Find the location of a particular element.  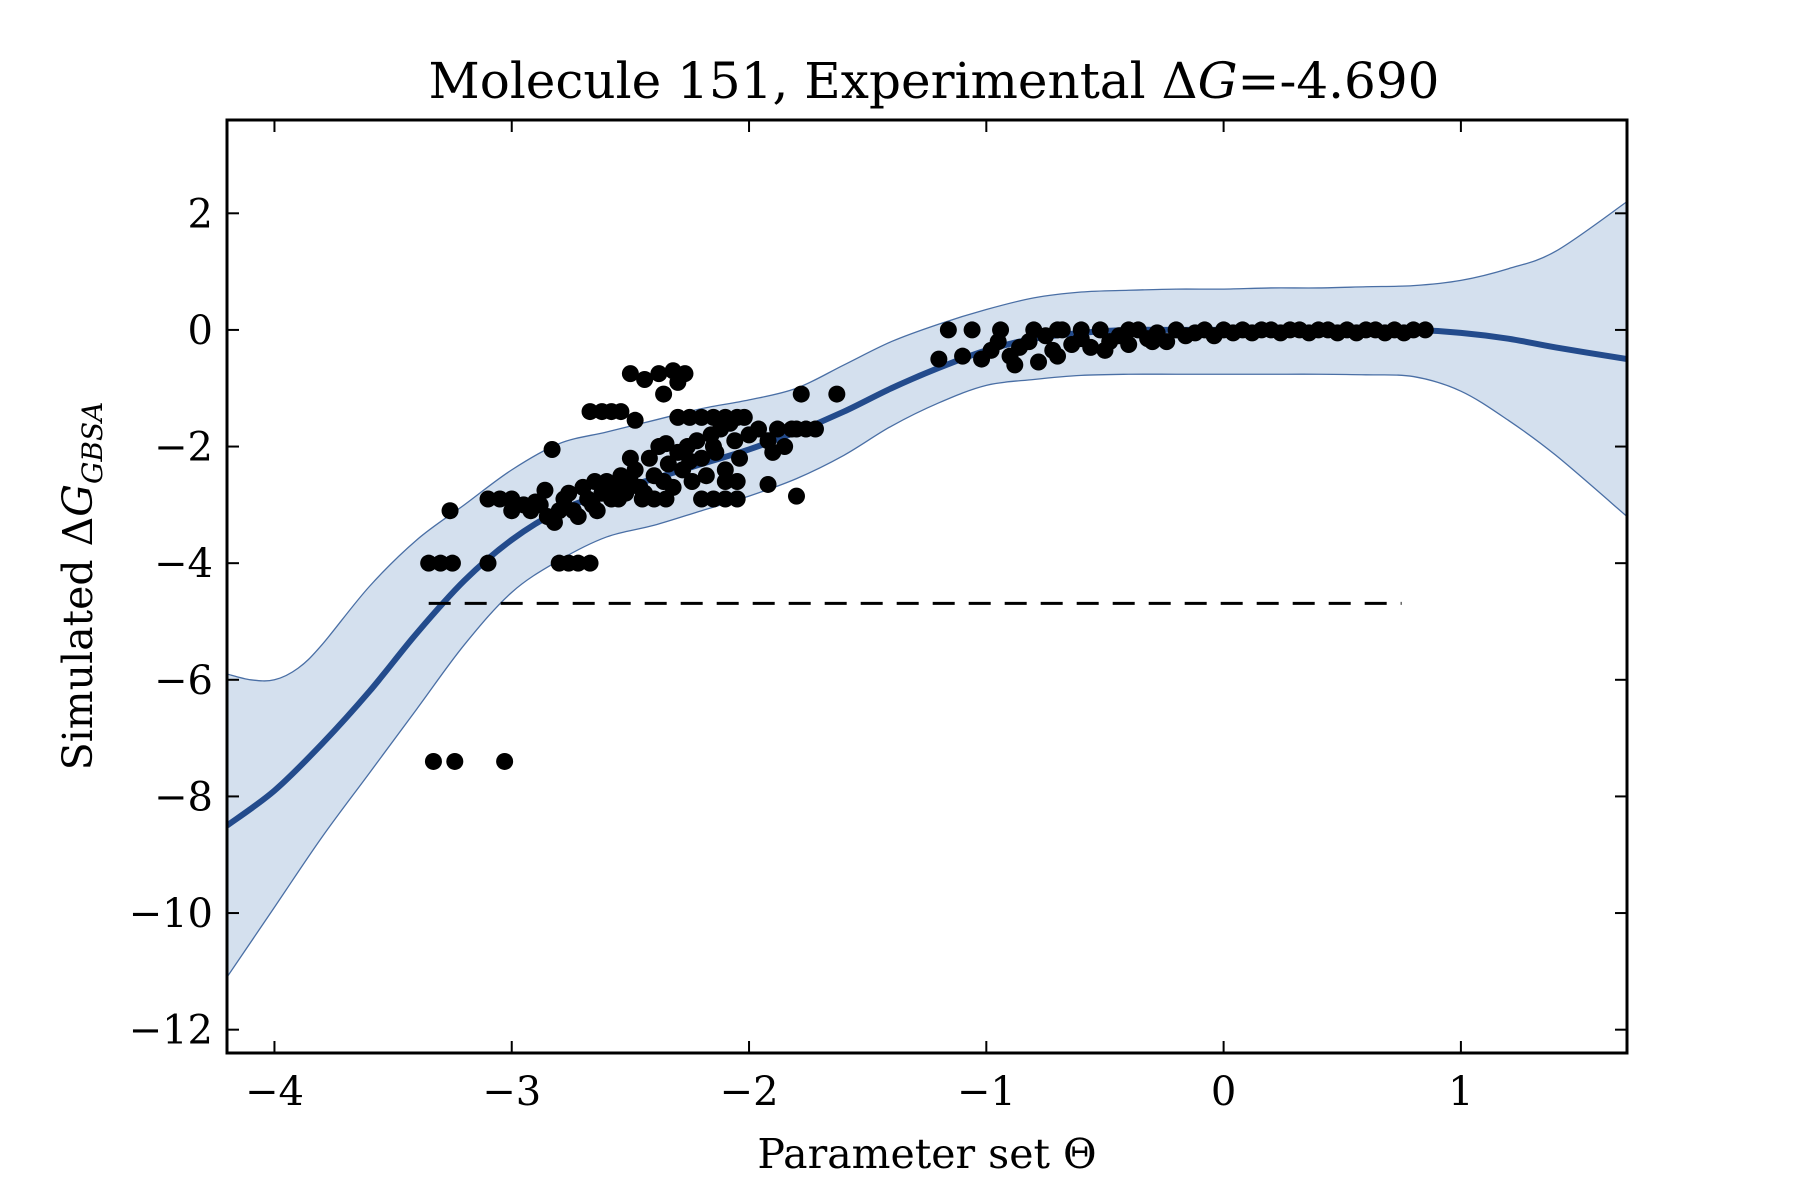

y-tick-label: −12 is located at coordinates (171, 1031).